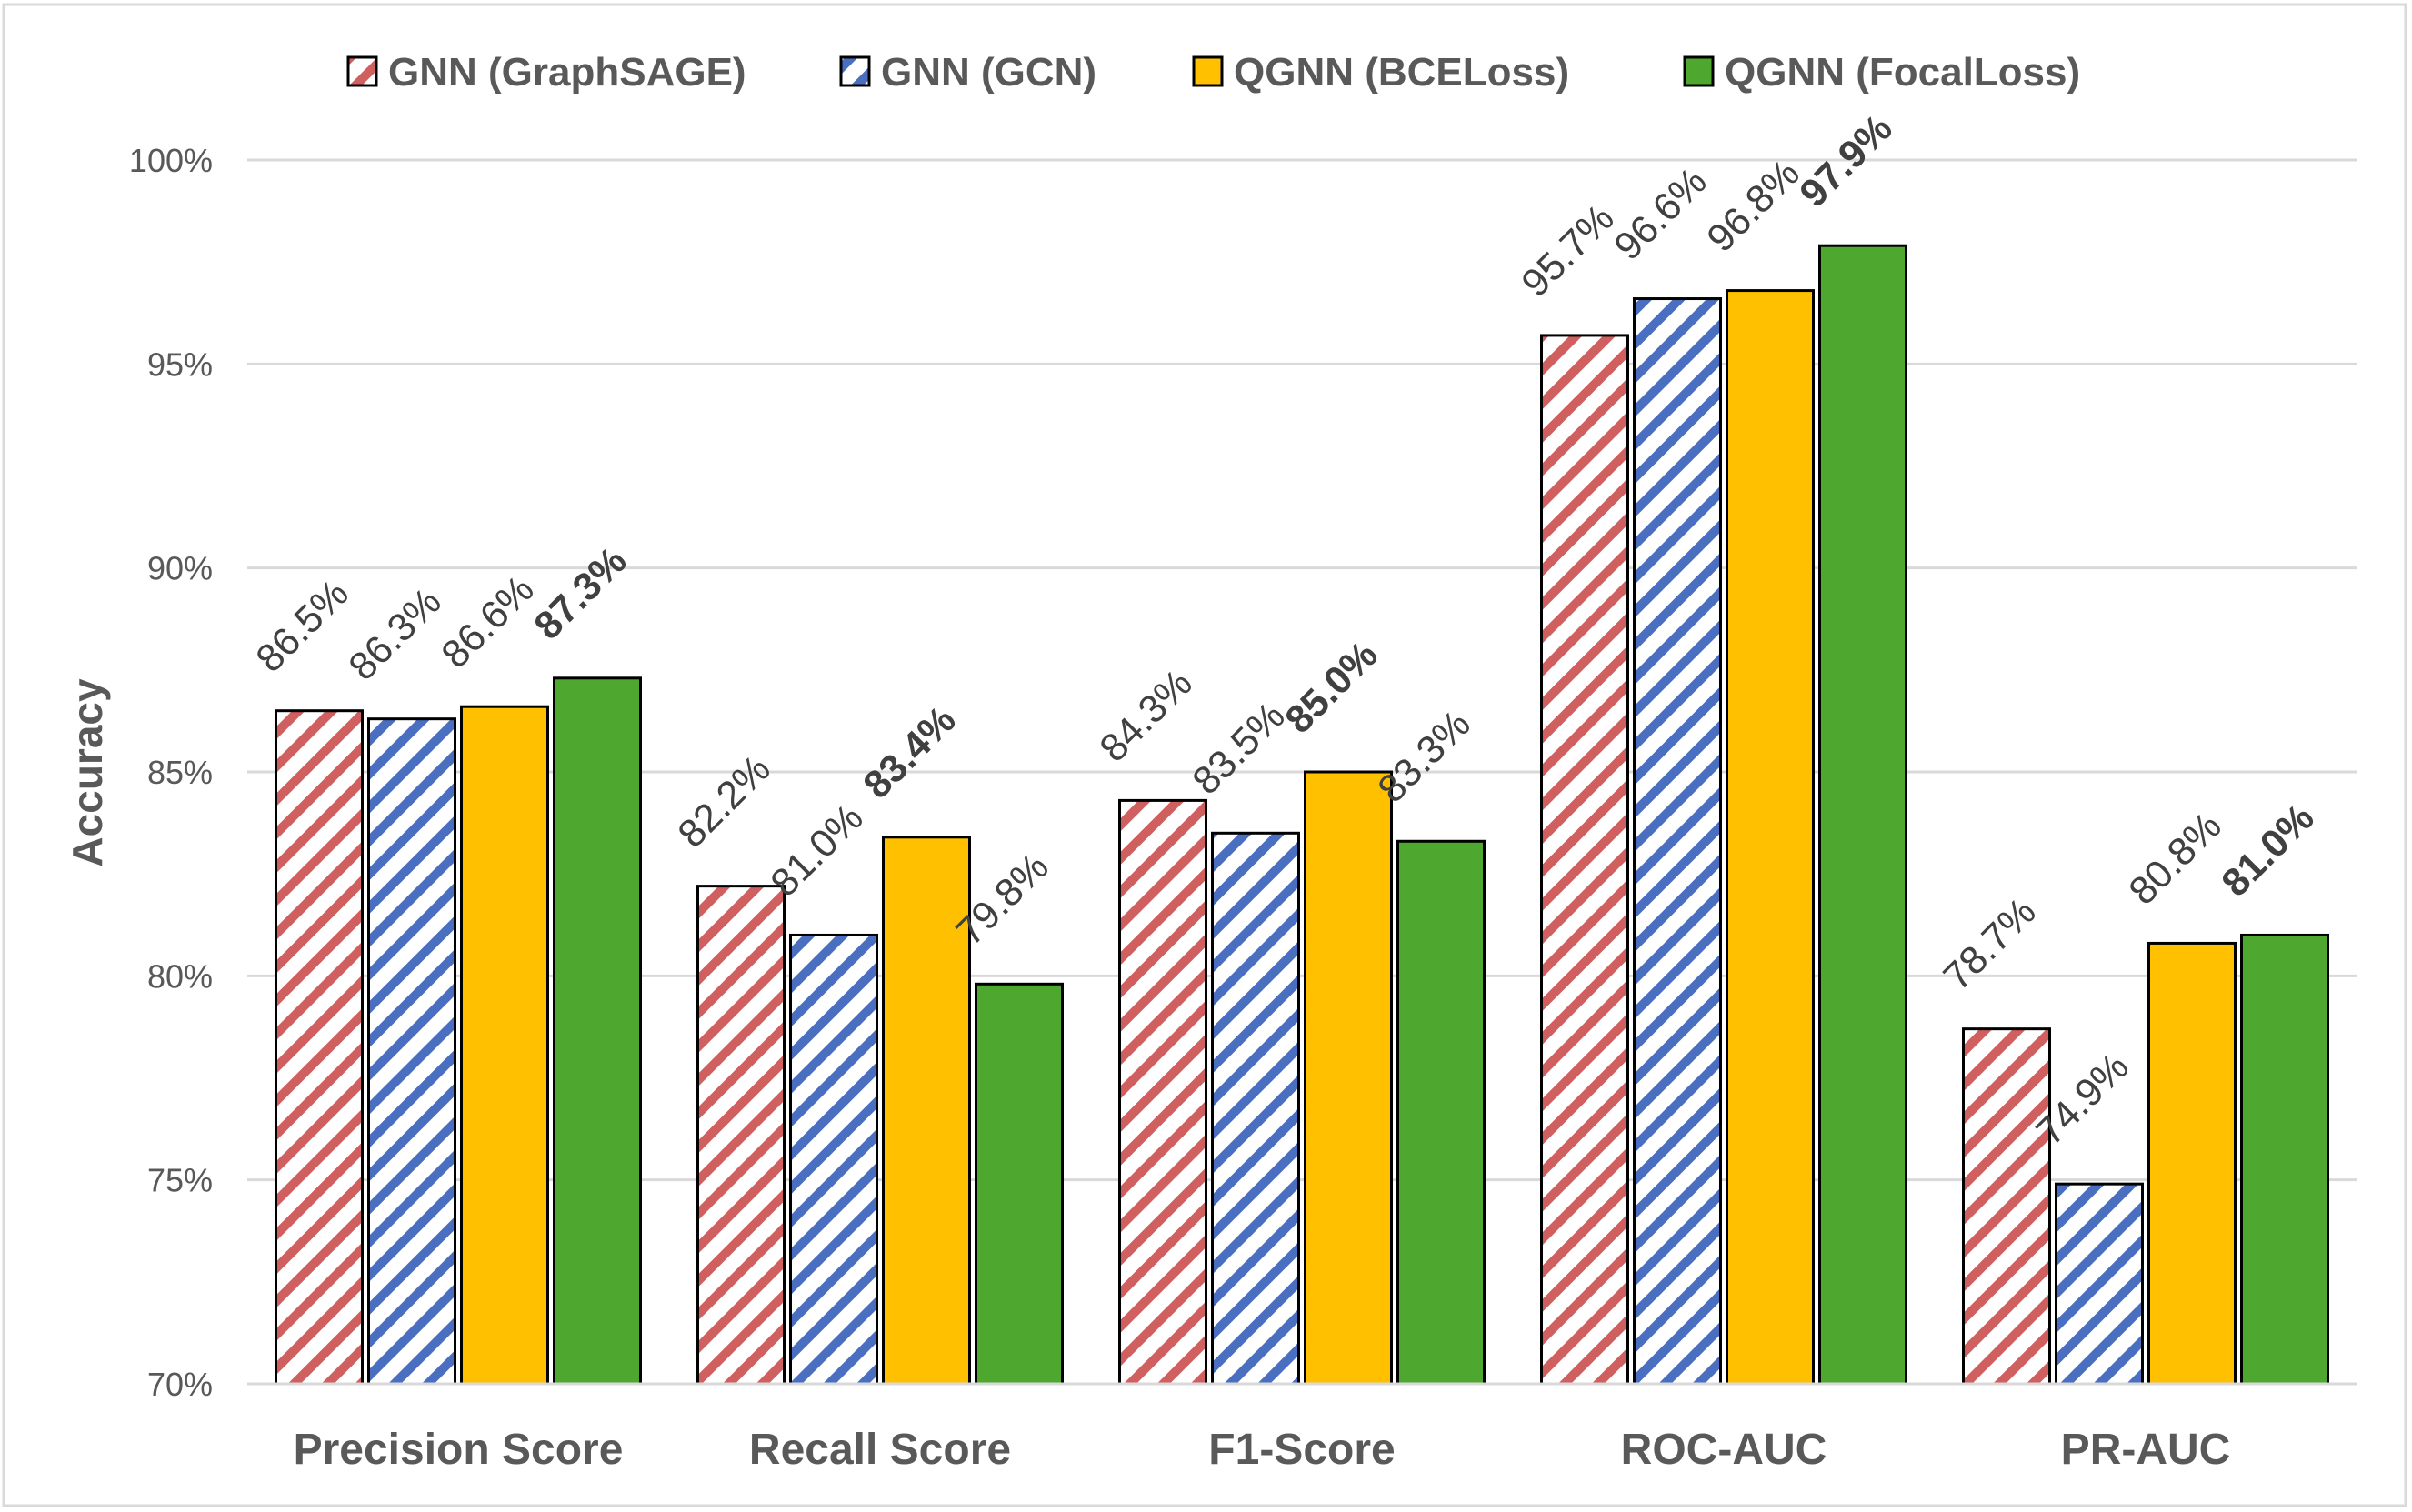 This screenshot has width=2412, height=1512. Describe the element at coordinates (1584, 860) in the screenshot. I see `bar-gnn-graphsage-roc-auc` at that location.